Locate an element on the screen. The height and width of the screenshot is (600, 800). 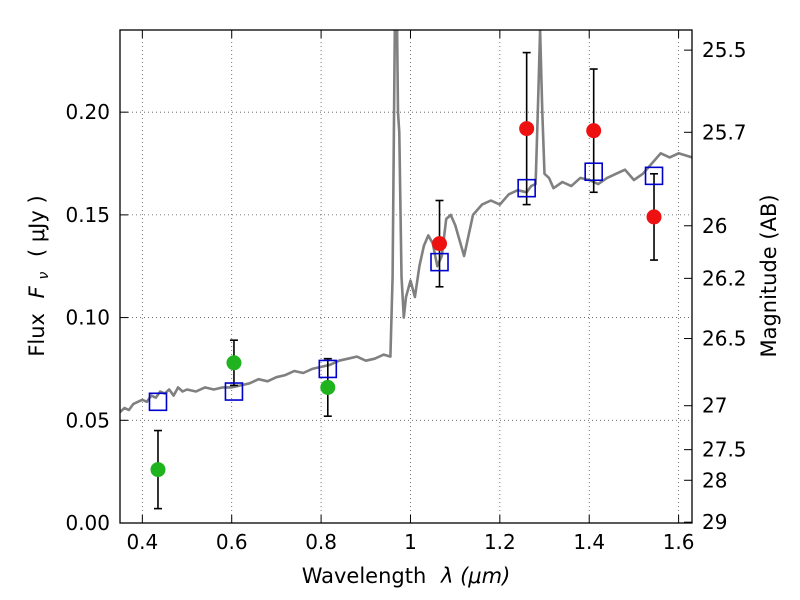
y2-tick-label: 27 is located at coordinates (714, 406).